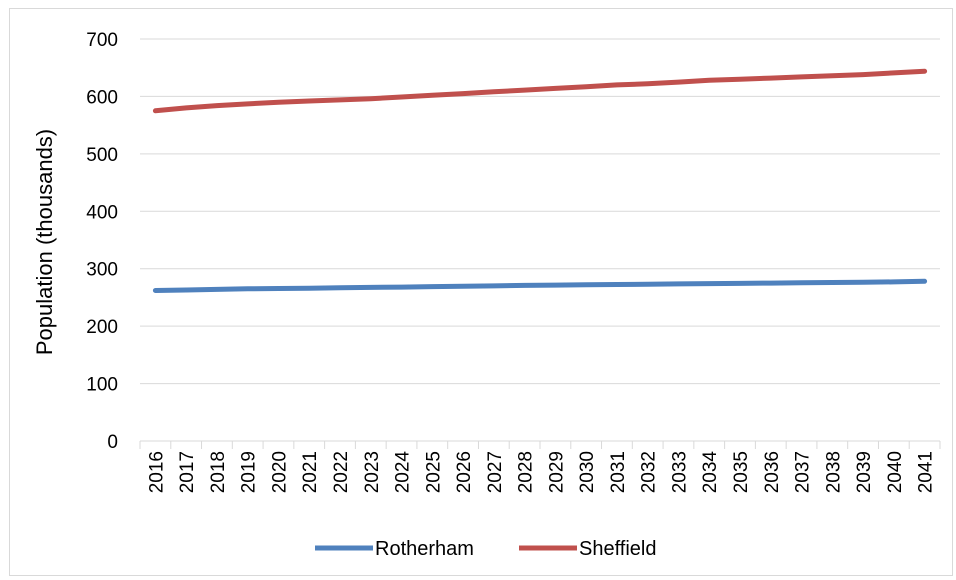 This screenshot has width=956, height=580. Describe the element at coordinates (310, 472) in the screenshot. I see `x-tick-label: 2021` at that location.